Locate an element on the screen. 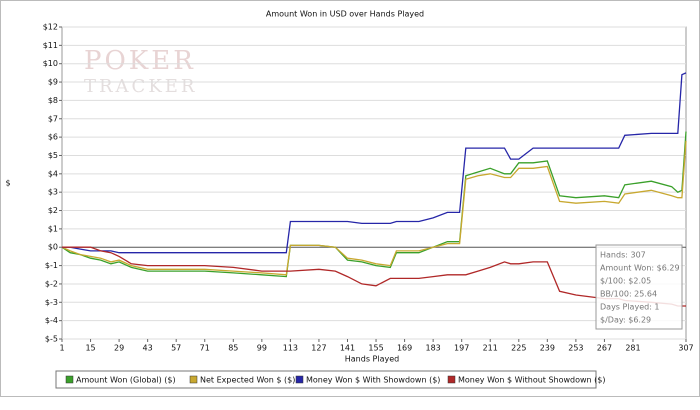 The width and height of the screenshot is (700, 410). y-tick-label: $-2 is located at coordinates (51, 283).